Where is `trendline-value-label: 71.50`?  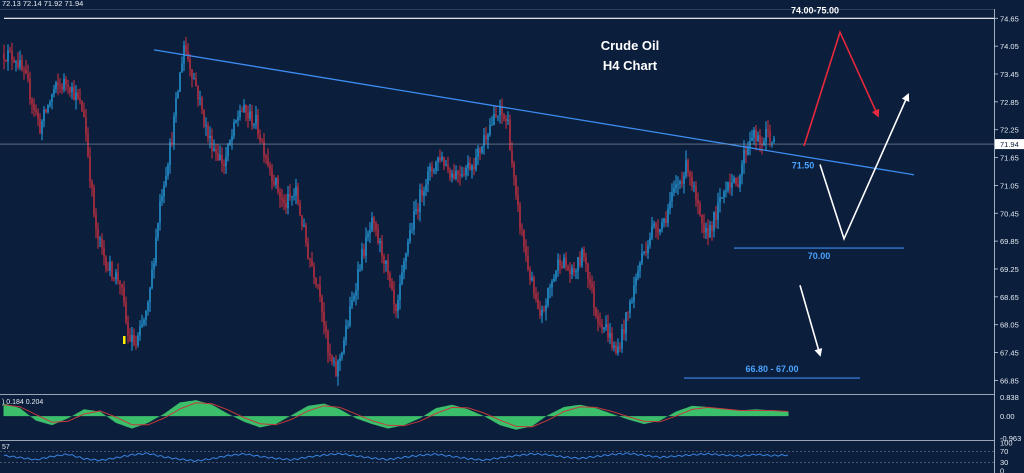 trendline-value-label: 71.50 is located at coordinates (803, 166).